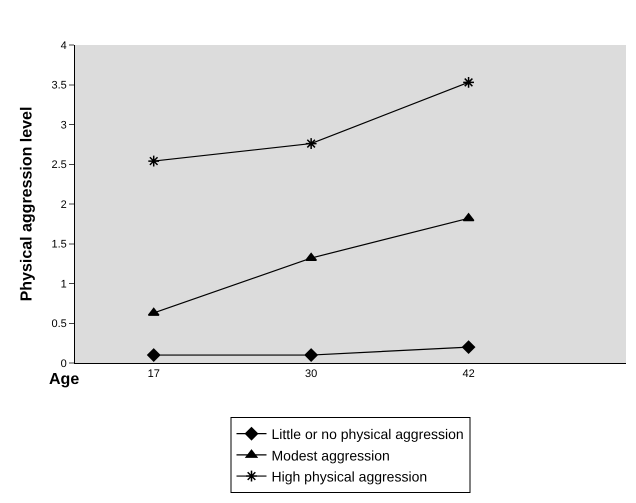  What do you see at coordinates (63, 204) in the screenshot?
I see `y-tick-label: 2` at bounding box center [63, 204].